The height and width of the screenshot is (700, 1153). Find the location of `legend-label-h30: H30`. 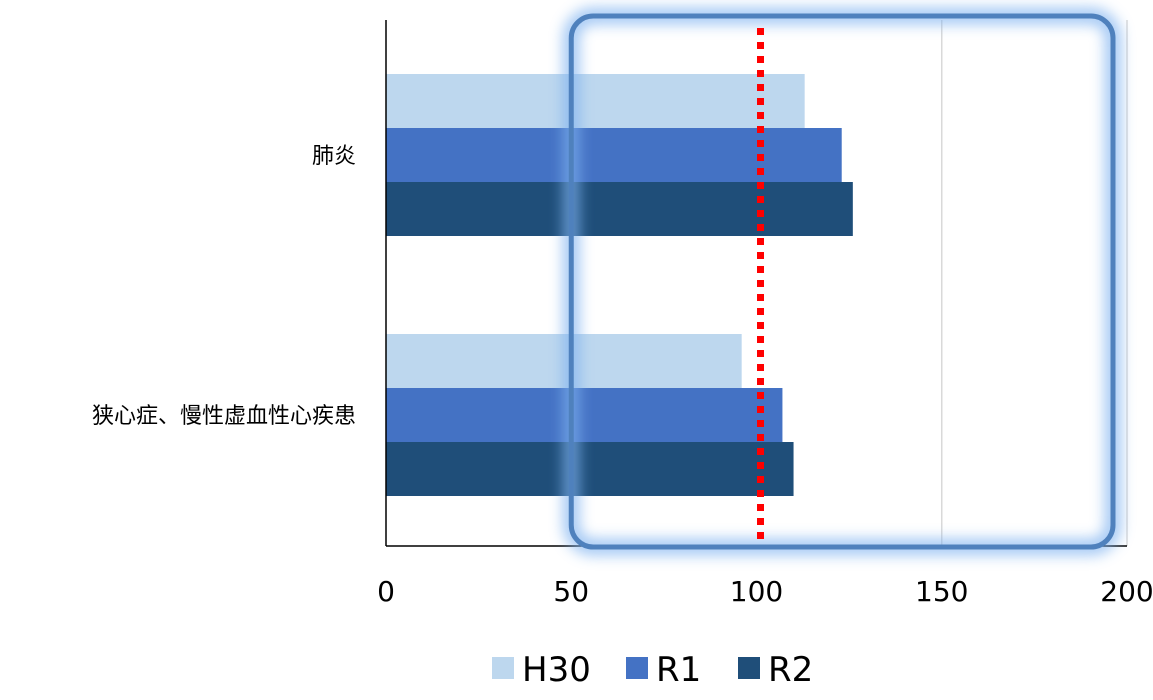

legend-label-h30: H30 is located at coordinates (556, 670).